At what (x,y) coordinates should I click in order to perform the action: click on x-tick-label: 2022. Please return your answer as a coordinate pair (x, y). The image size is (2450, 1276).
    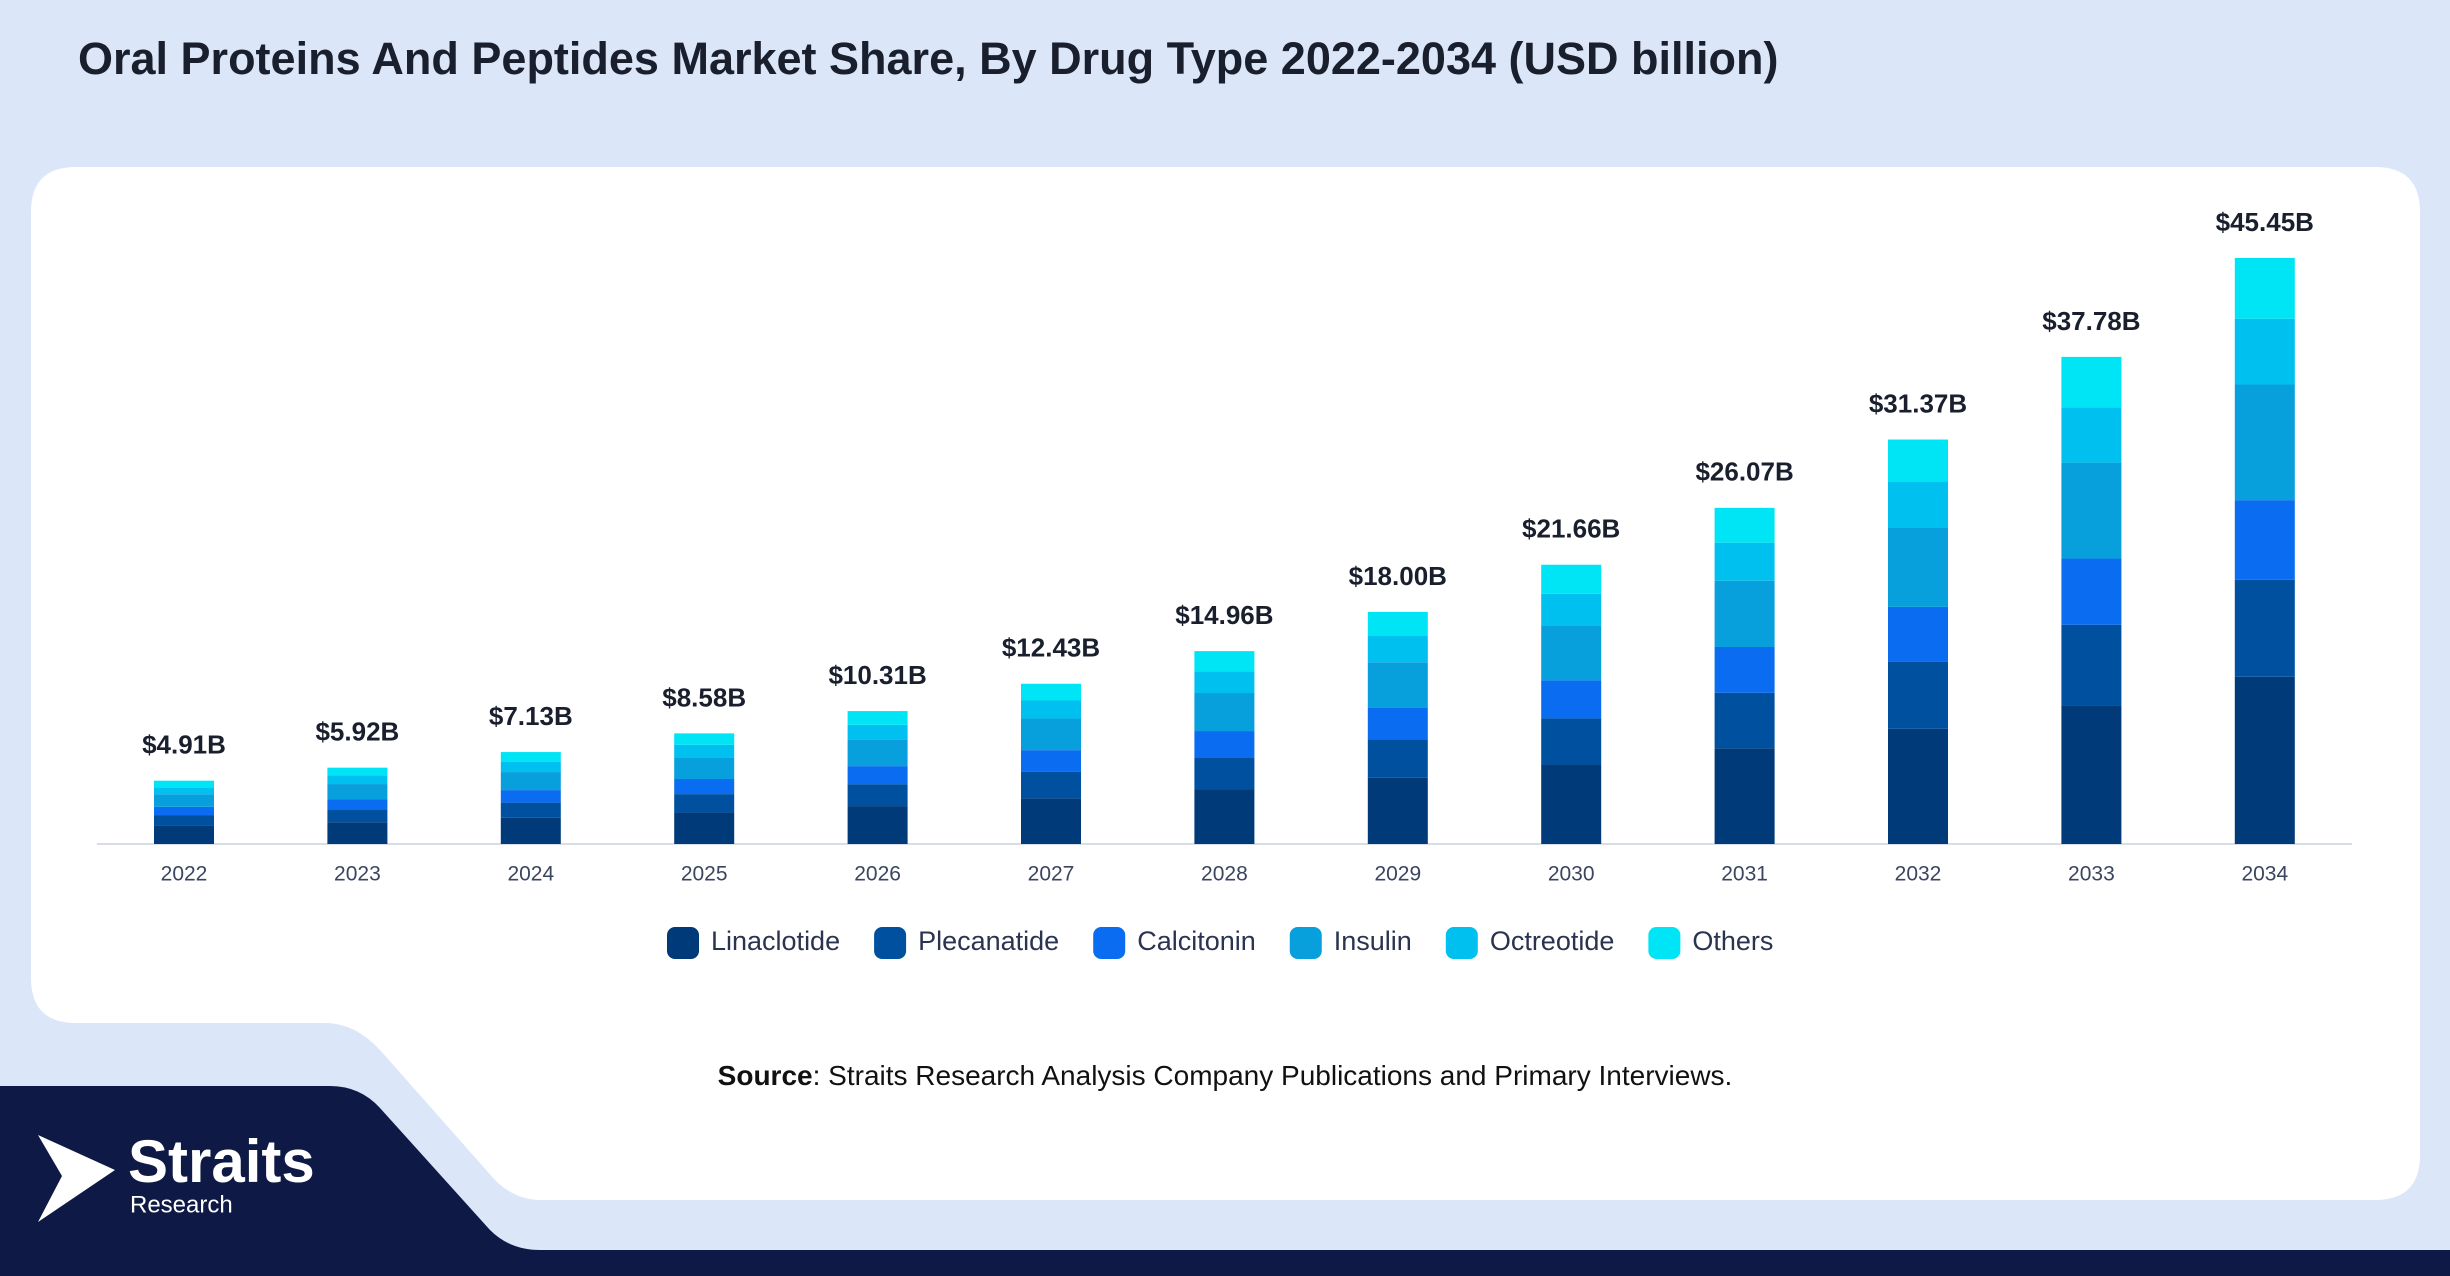
    Looking at the image, I should click on (184, 874).